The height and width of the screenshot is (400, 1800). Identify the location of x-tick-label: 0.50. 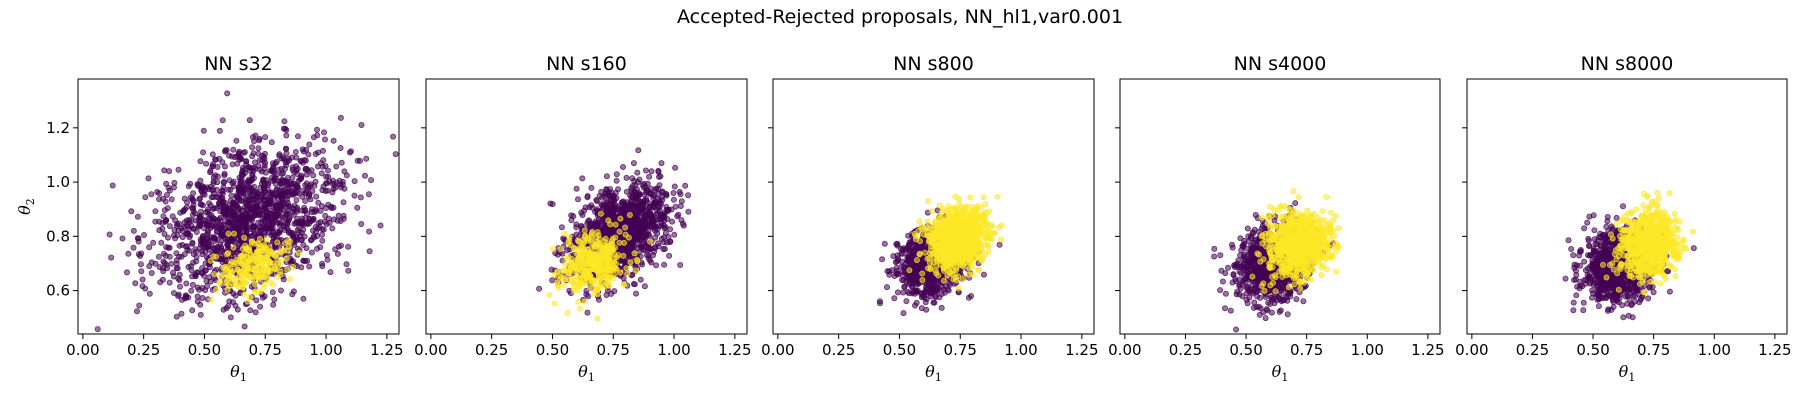
(204, 350).